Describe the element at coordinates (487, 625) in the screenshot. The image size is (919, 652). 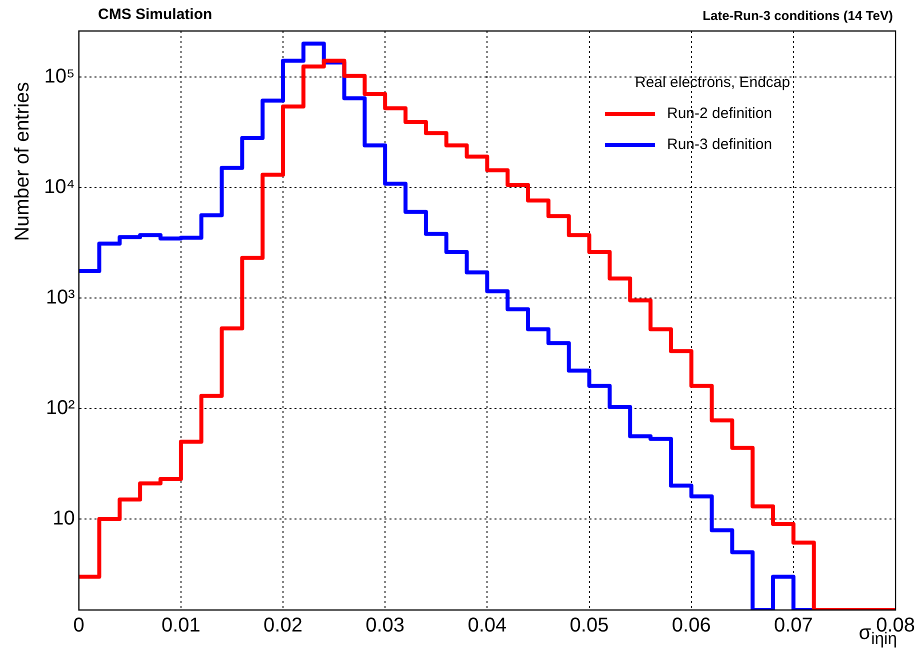
I see `x-tick-label: 0.04` at that location.